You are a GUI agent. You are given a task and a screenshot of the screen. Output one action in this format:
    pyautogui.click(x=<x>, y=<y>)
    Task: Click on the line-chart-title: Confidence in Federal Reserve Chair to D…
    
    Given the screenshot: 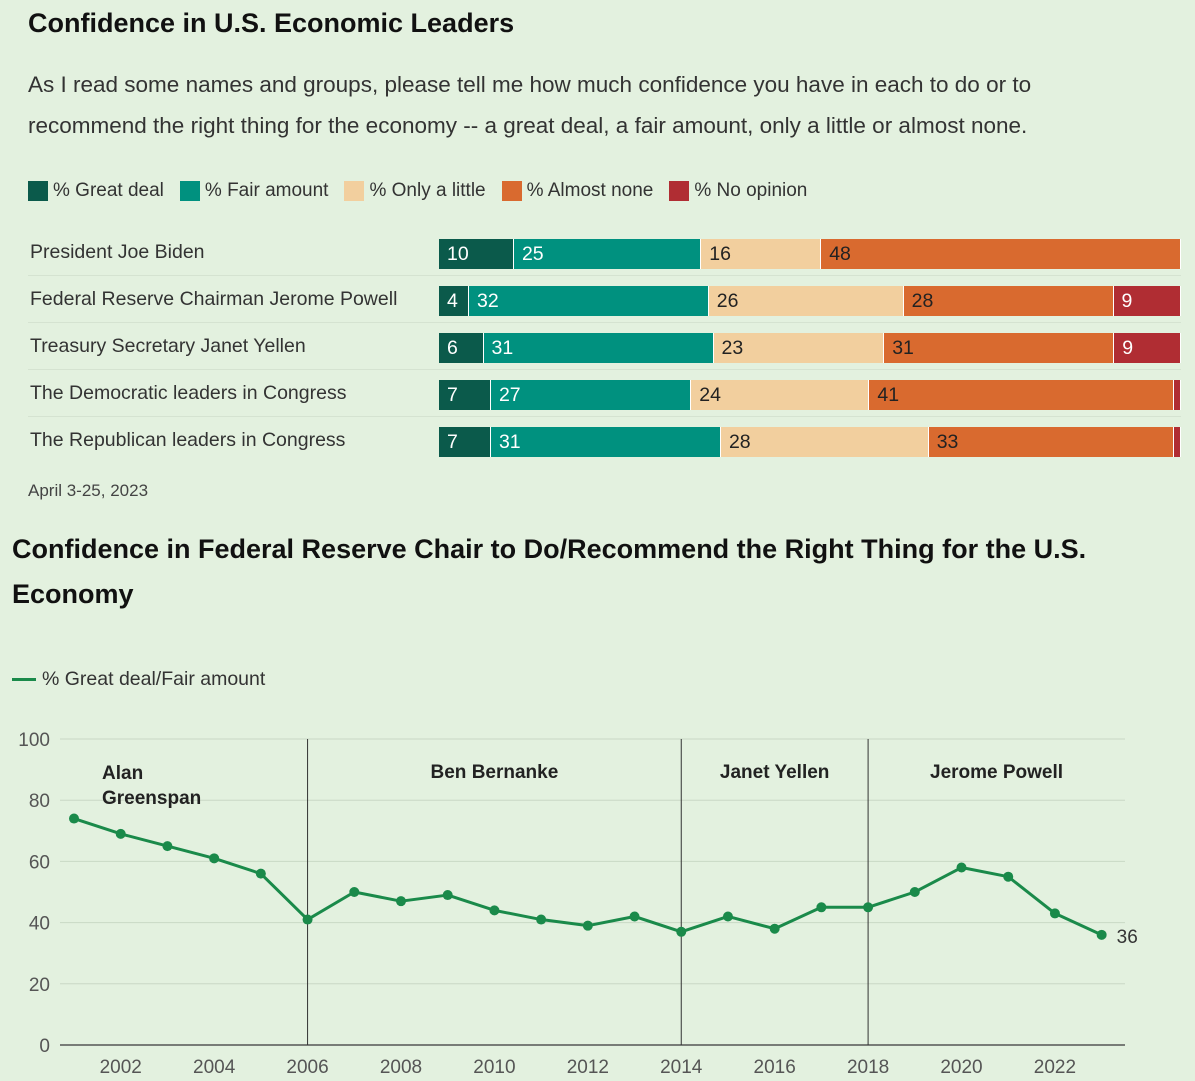 What is the action you would take?
    pyautogui.click(x=549, y=571)
    